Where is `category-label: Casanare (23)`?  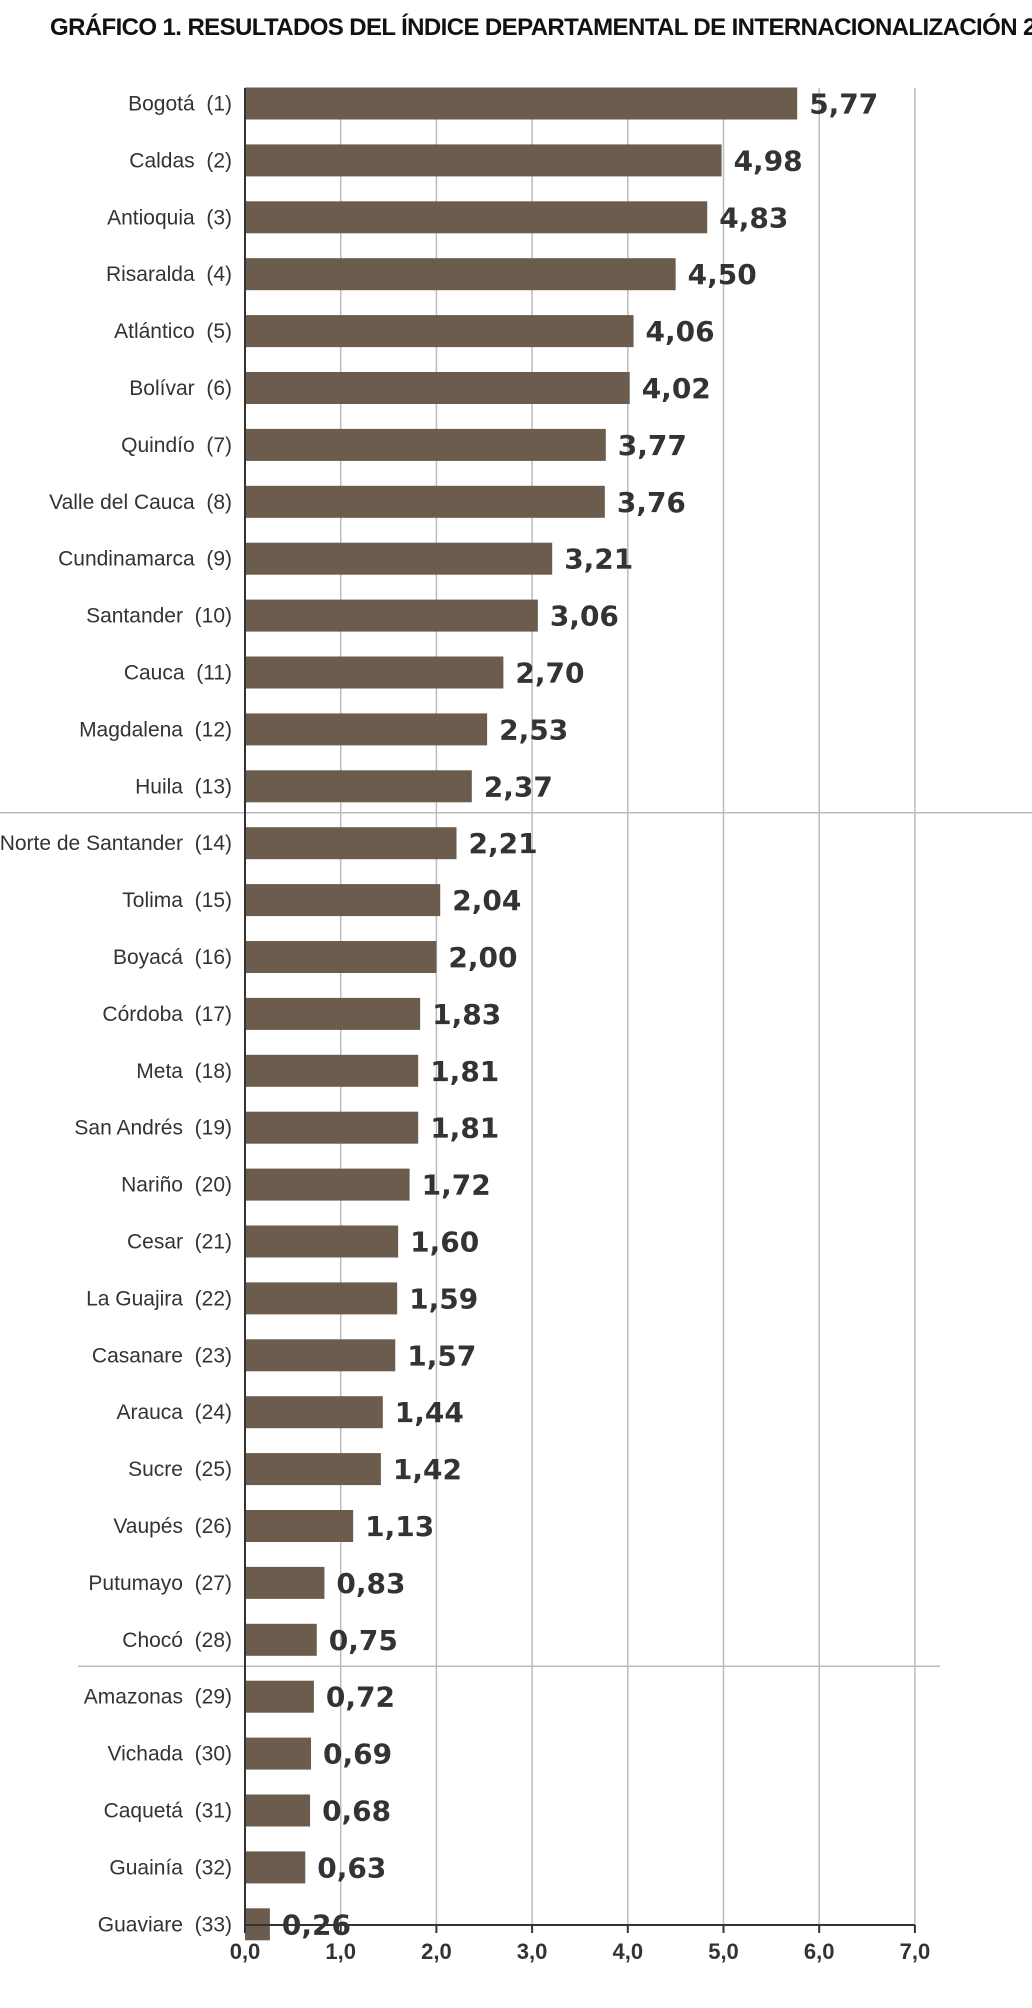 category-label: Casanare (23) is located at coordinates (162, 1355).